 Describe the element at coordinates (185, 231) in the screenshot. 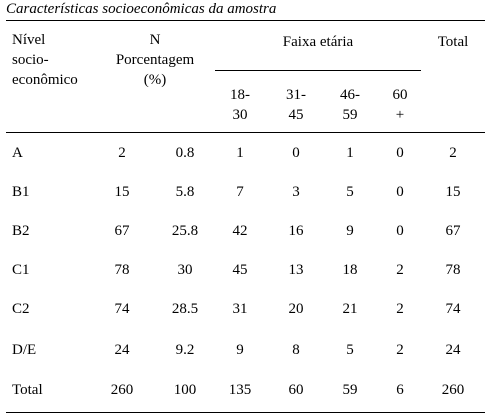

I see `table-cell: 25.8` at that location.